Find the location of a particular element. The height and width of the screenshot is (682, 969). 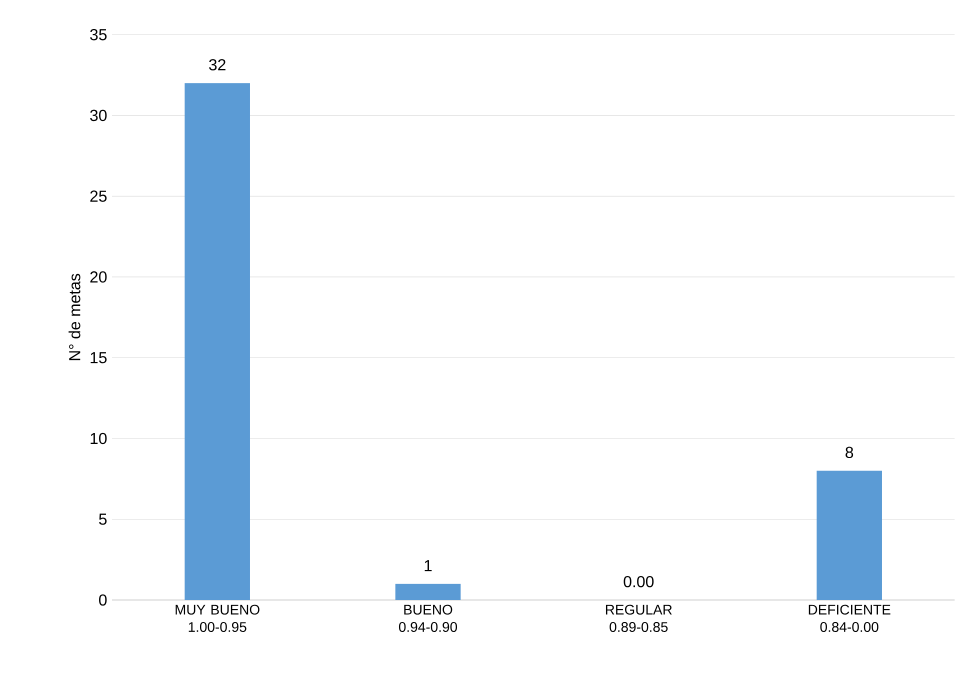

y-tick-label: 5 is located at coordinates (103, 519).